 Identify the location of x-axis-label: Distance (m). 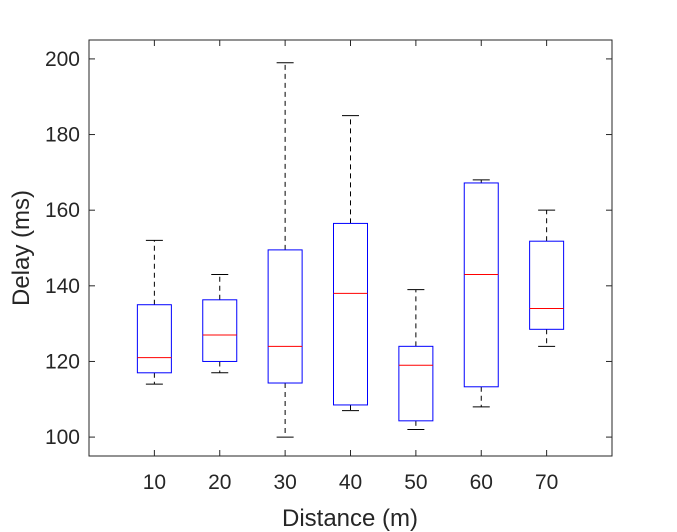
(350, 518).